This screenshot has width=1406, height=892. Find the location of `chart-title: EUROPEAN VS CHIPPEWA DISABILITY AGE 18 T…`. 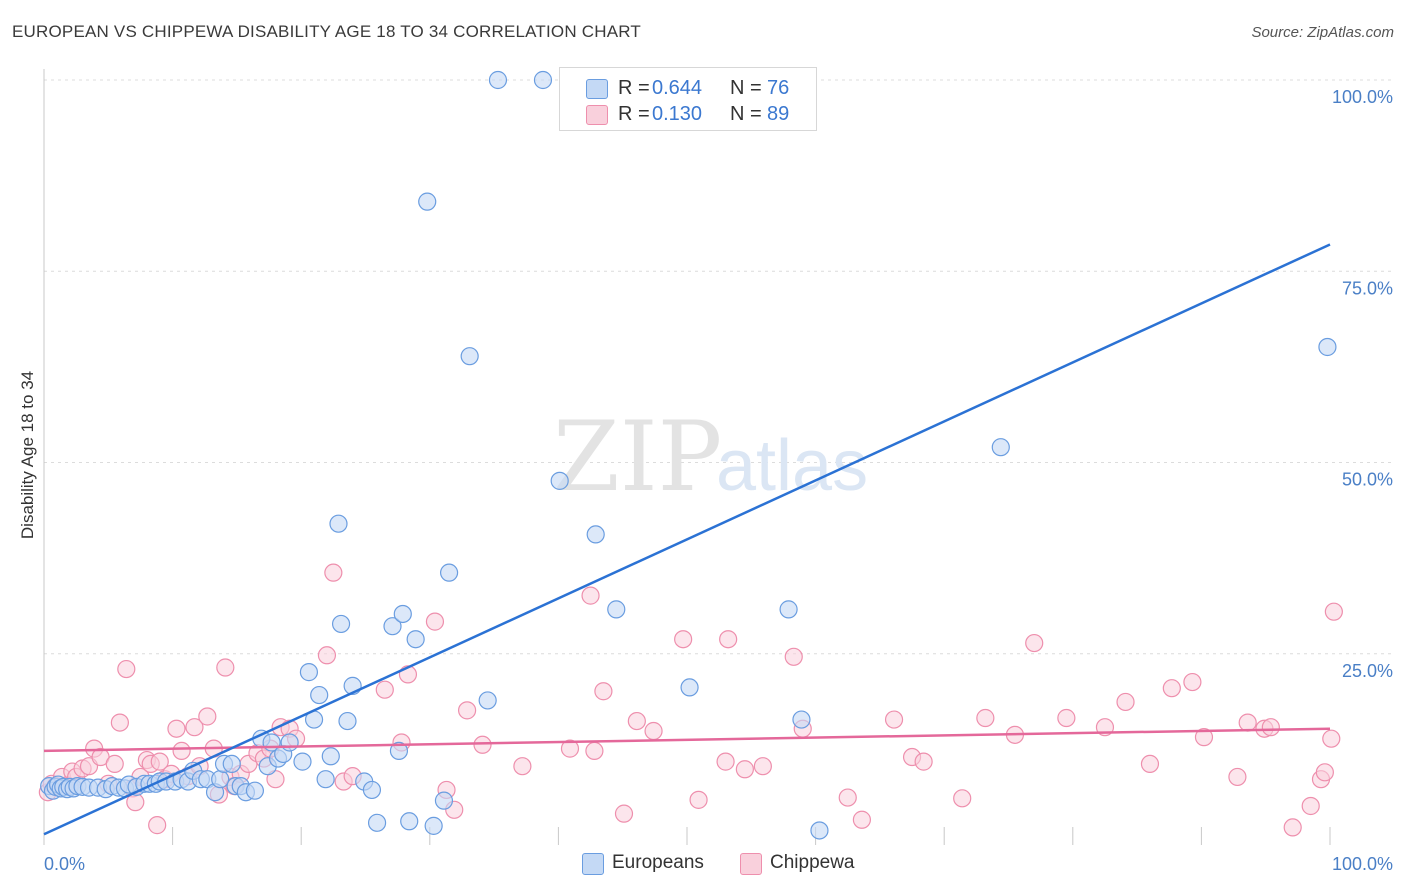

chart-title: EUROPEAN VS CHIPPEWA DISABILITY AGE 18 T… is located at coordinates (326, 31).